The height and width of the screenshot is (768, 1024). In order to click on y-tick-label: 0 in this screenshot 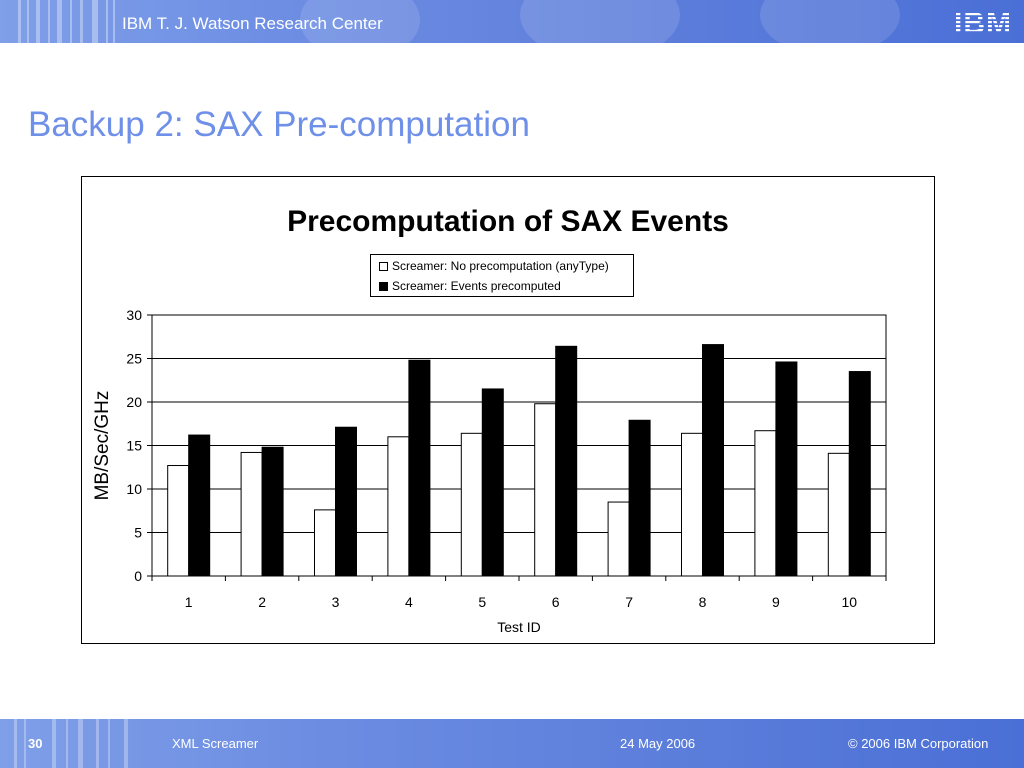, I will do `click(138, 576)`.